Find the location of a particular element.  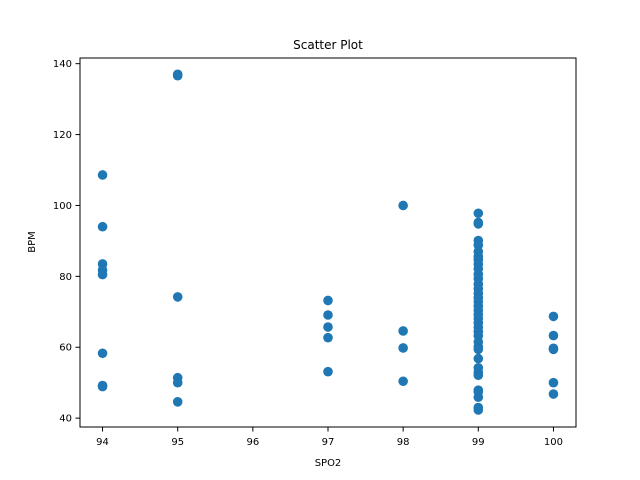

x-tick-label: 95 is located at coordinates (177, 442).